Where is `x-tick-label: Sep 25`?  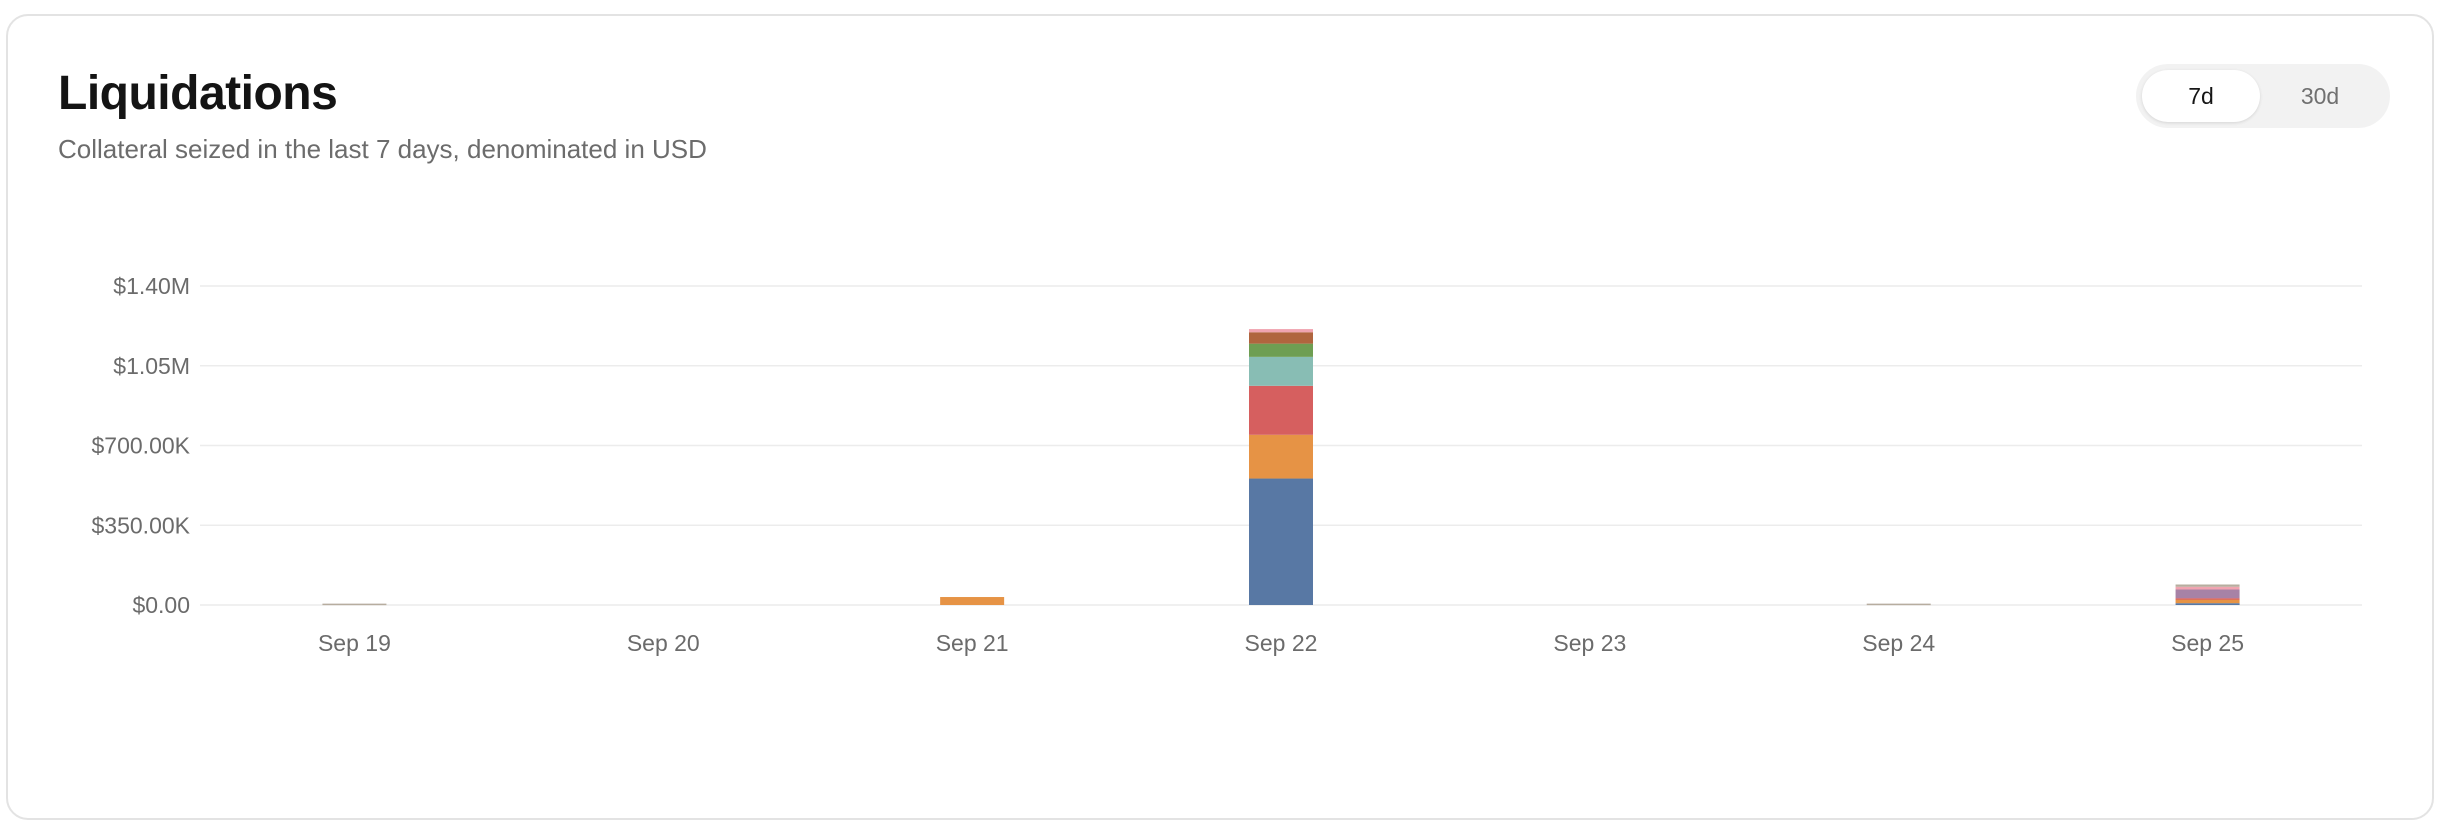
x-tick-label: Sep 25 is located at coordinates (2207, 643).